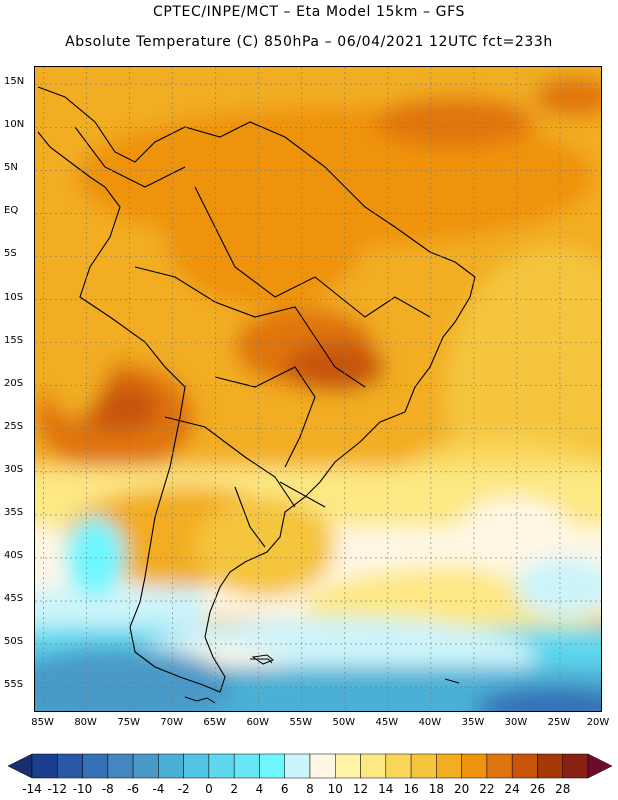 This screenshot has width=618, height=800. What do you see at coordinates (209, 789) in the screenshot?
I see `colorbar-label: 0` at bounding box center [209, 789].